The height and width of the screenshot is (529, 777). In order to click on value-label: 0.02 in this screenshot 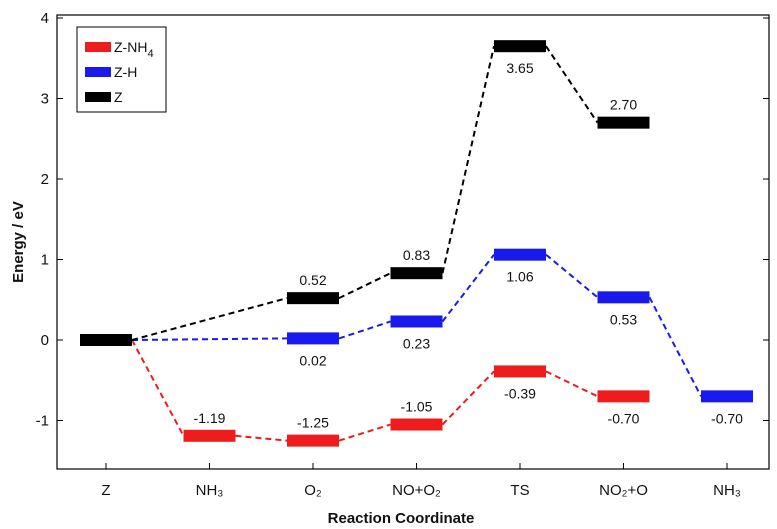, I will do `click(312, 360)`.